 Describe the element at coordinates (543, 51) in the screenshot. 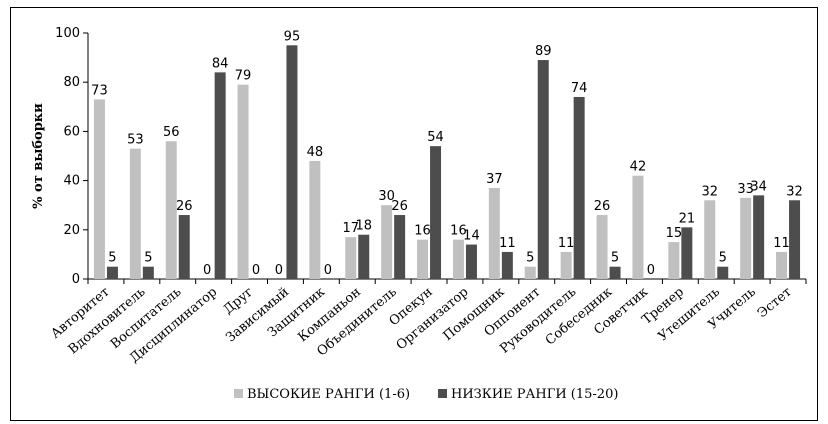

I see `data-label: 89` at that location.